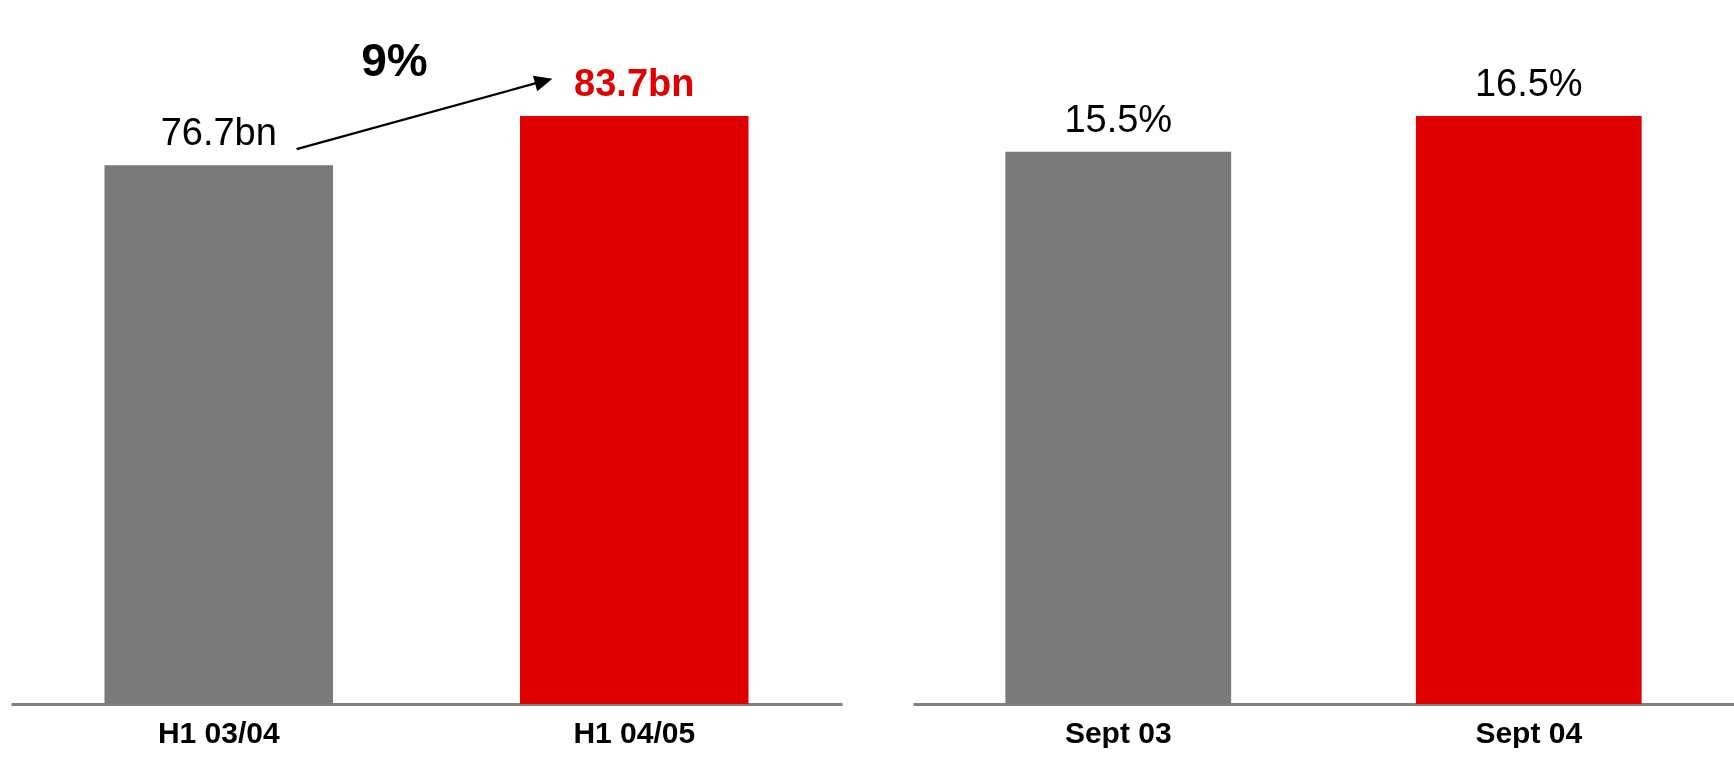 The width and height of the screenshot is (1734, 761). What do you see at coordinates (218, 132) in the screenshot?
I see `data-label: 76.7bn` at bounding box center [218, 132].